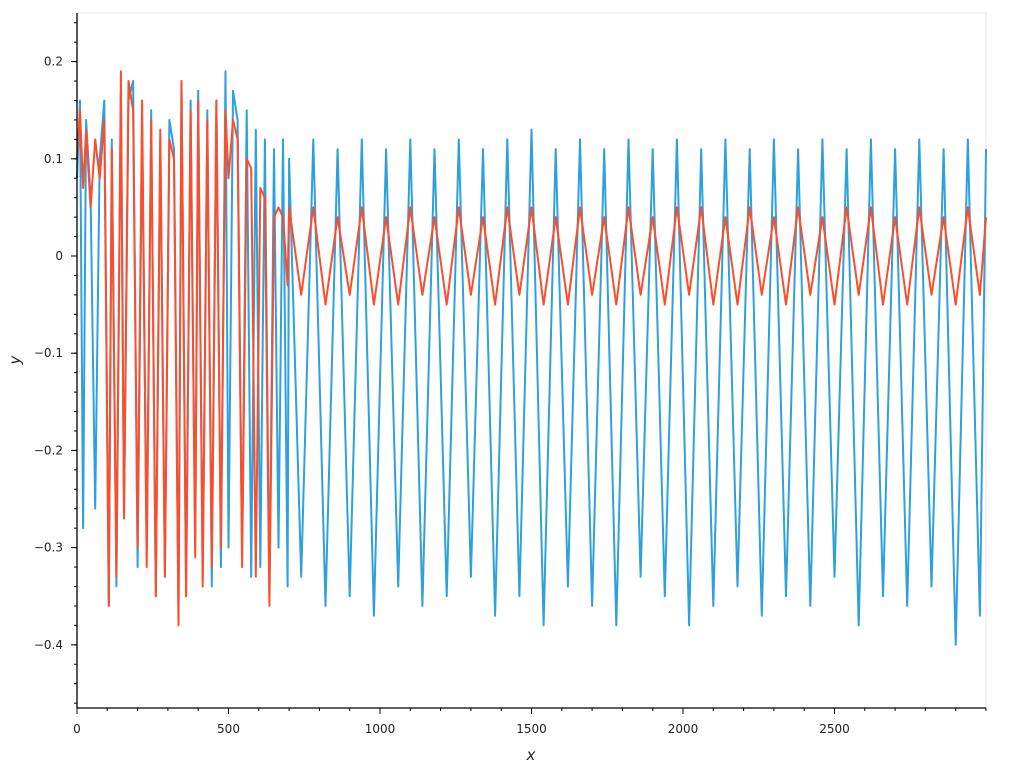 The image size is (1024, 768). What do you see at coordinates (48, 645) in the screenshot?
I see `y-tick-label: −0.4` at bounding box center [48, 645].